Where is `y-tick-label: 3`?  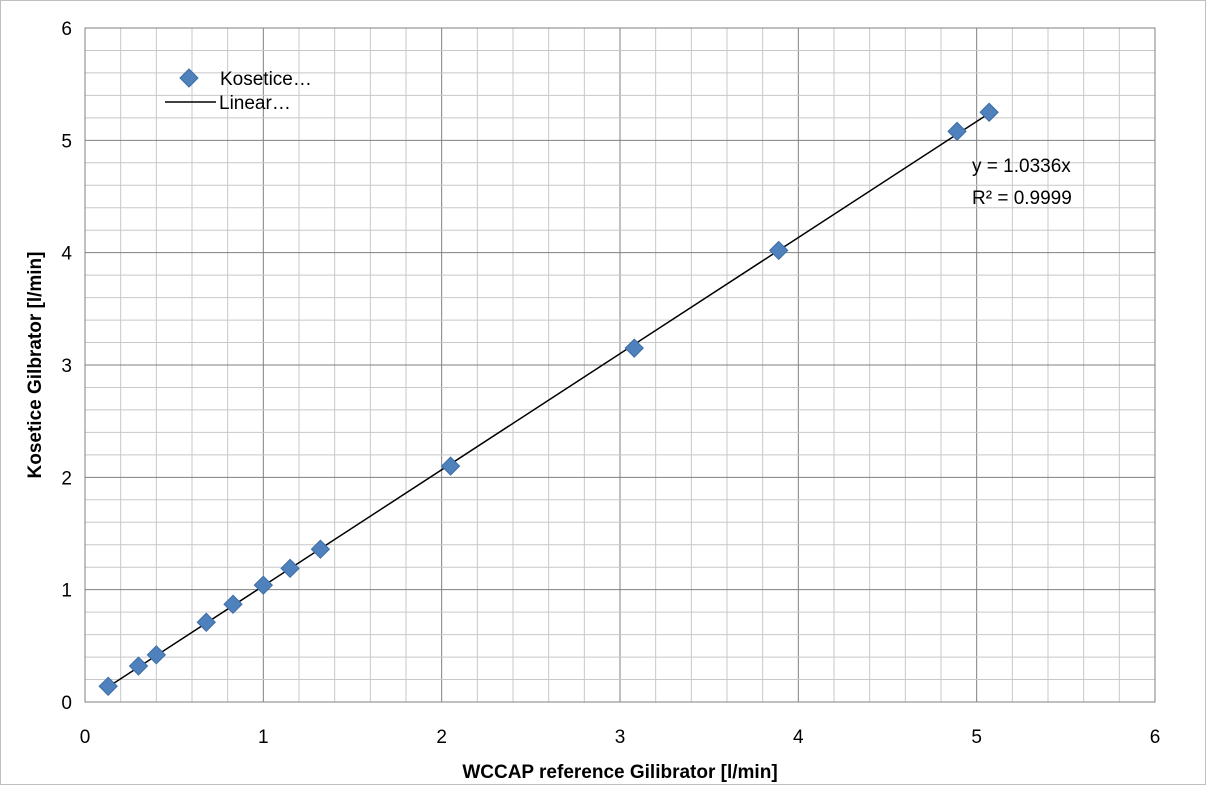 y-tick-label: 3 is located at coordinates (66, 366).